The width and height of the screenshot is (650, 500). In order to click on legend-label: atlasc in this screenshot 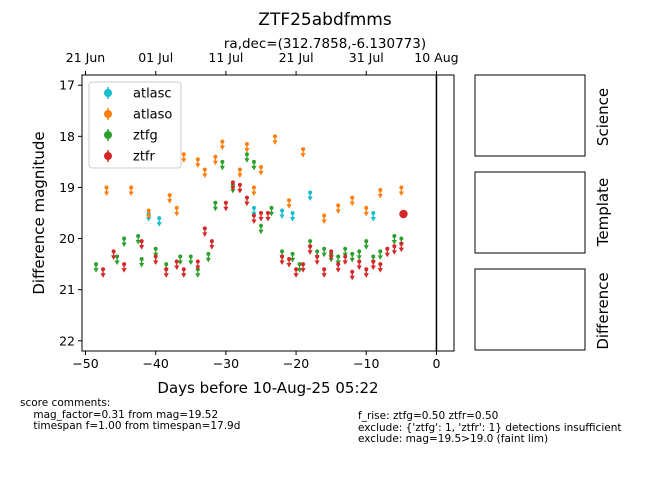, I will do `click(152, 94)`.